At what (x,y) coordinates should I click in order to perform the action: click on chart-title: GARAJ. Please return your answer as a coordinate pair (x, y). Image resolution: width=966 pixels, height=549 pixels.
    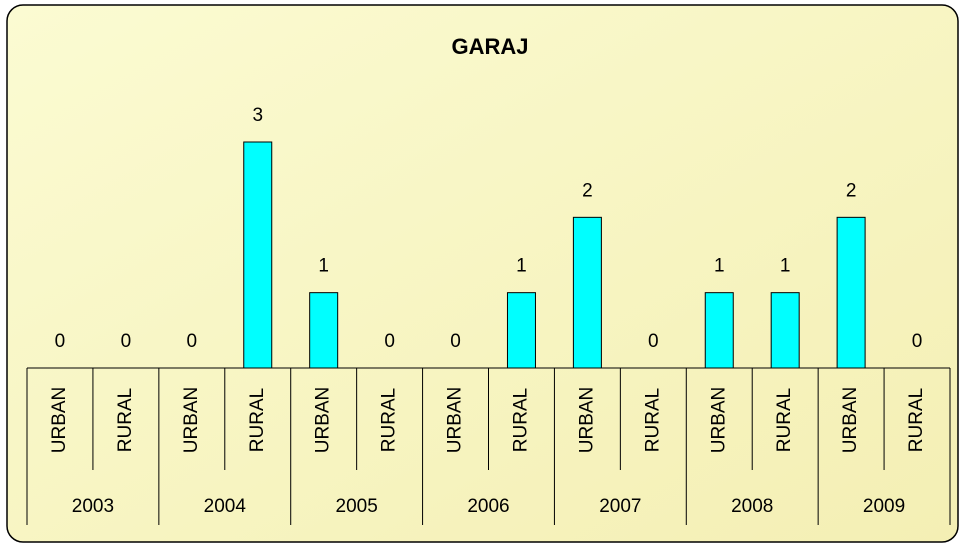
    Looking at the image, I should click on (489, 46).